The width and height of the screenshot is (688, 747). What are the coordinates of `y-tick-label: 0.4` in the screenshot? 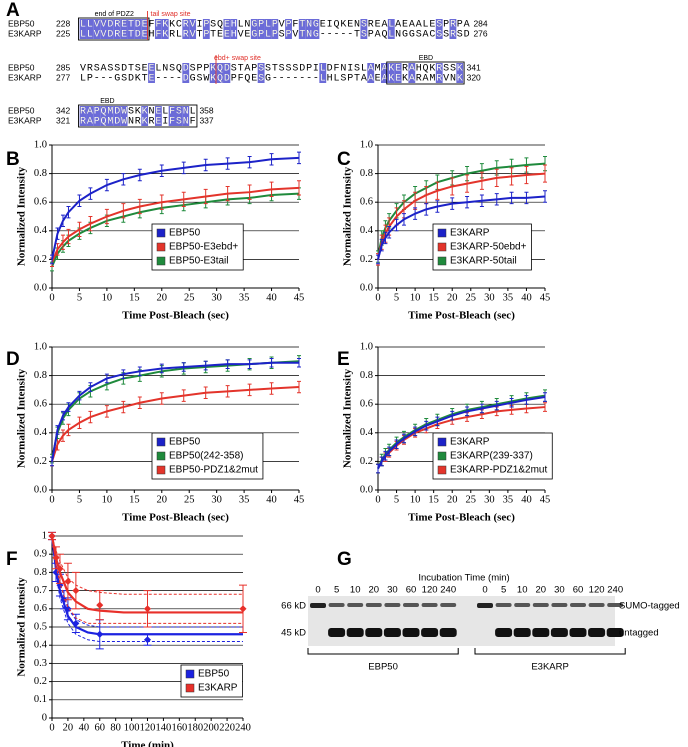 It's located at (41, 645).